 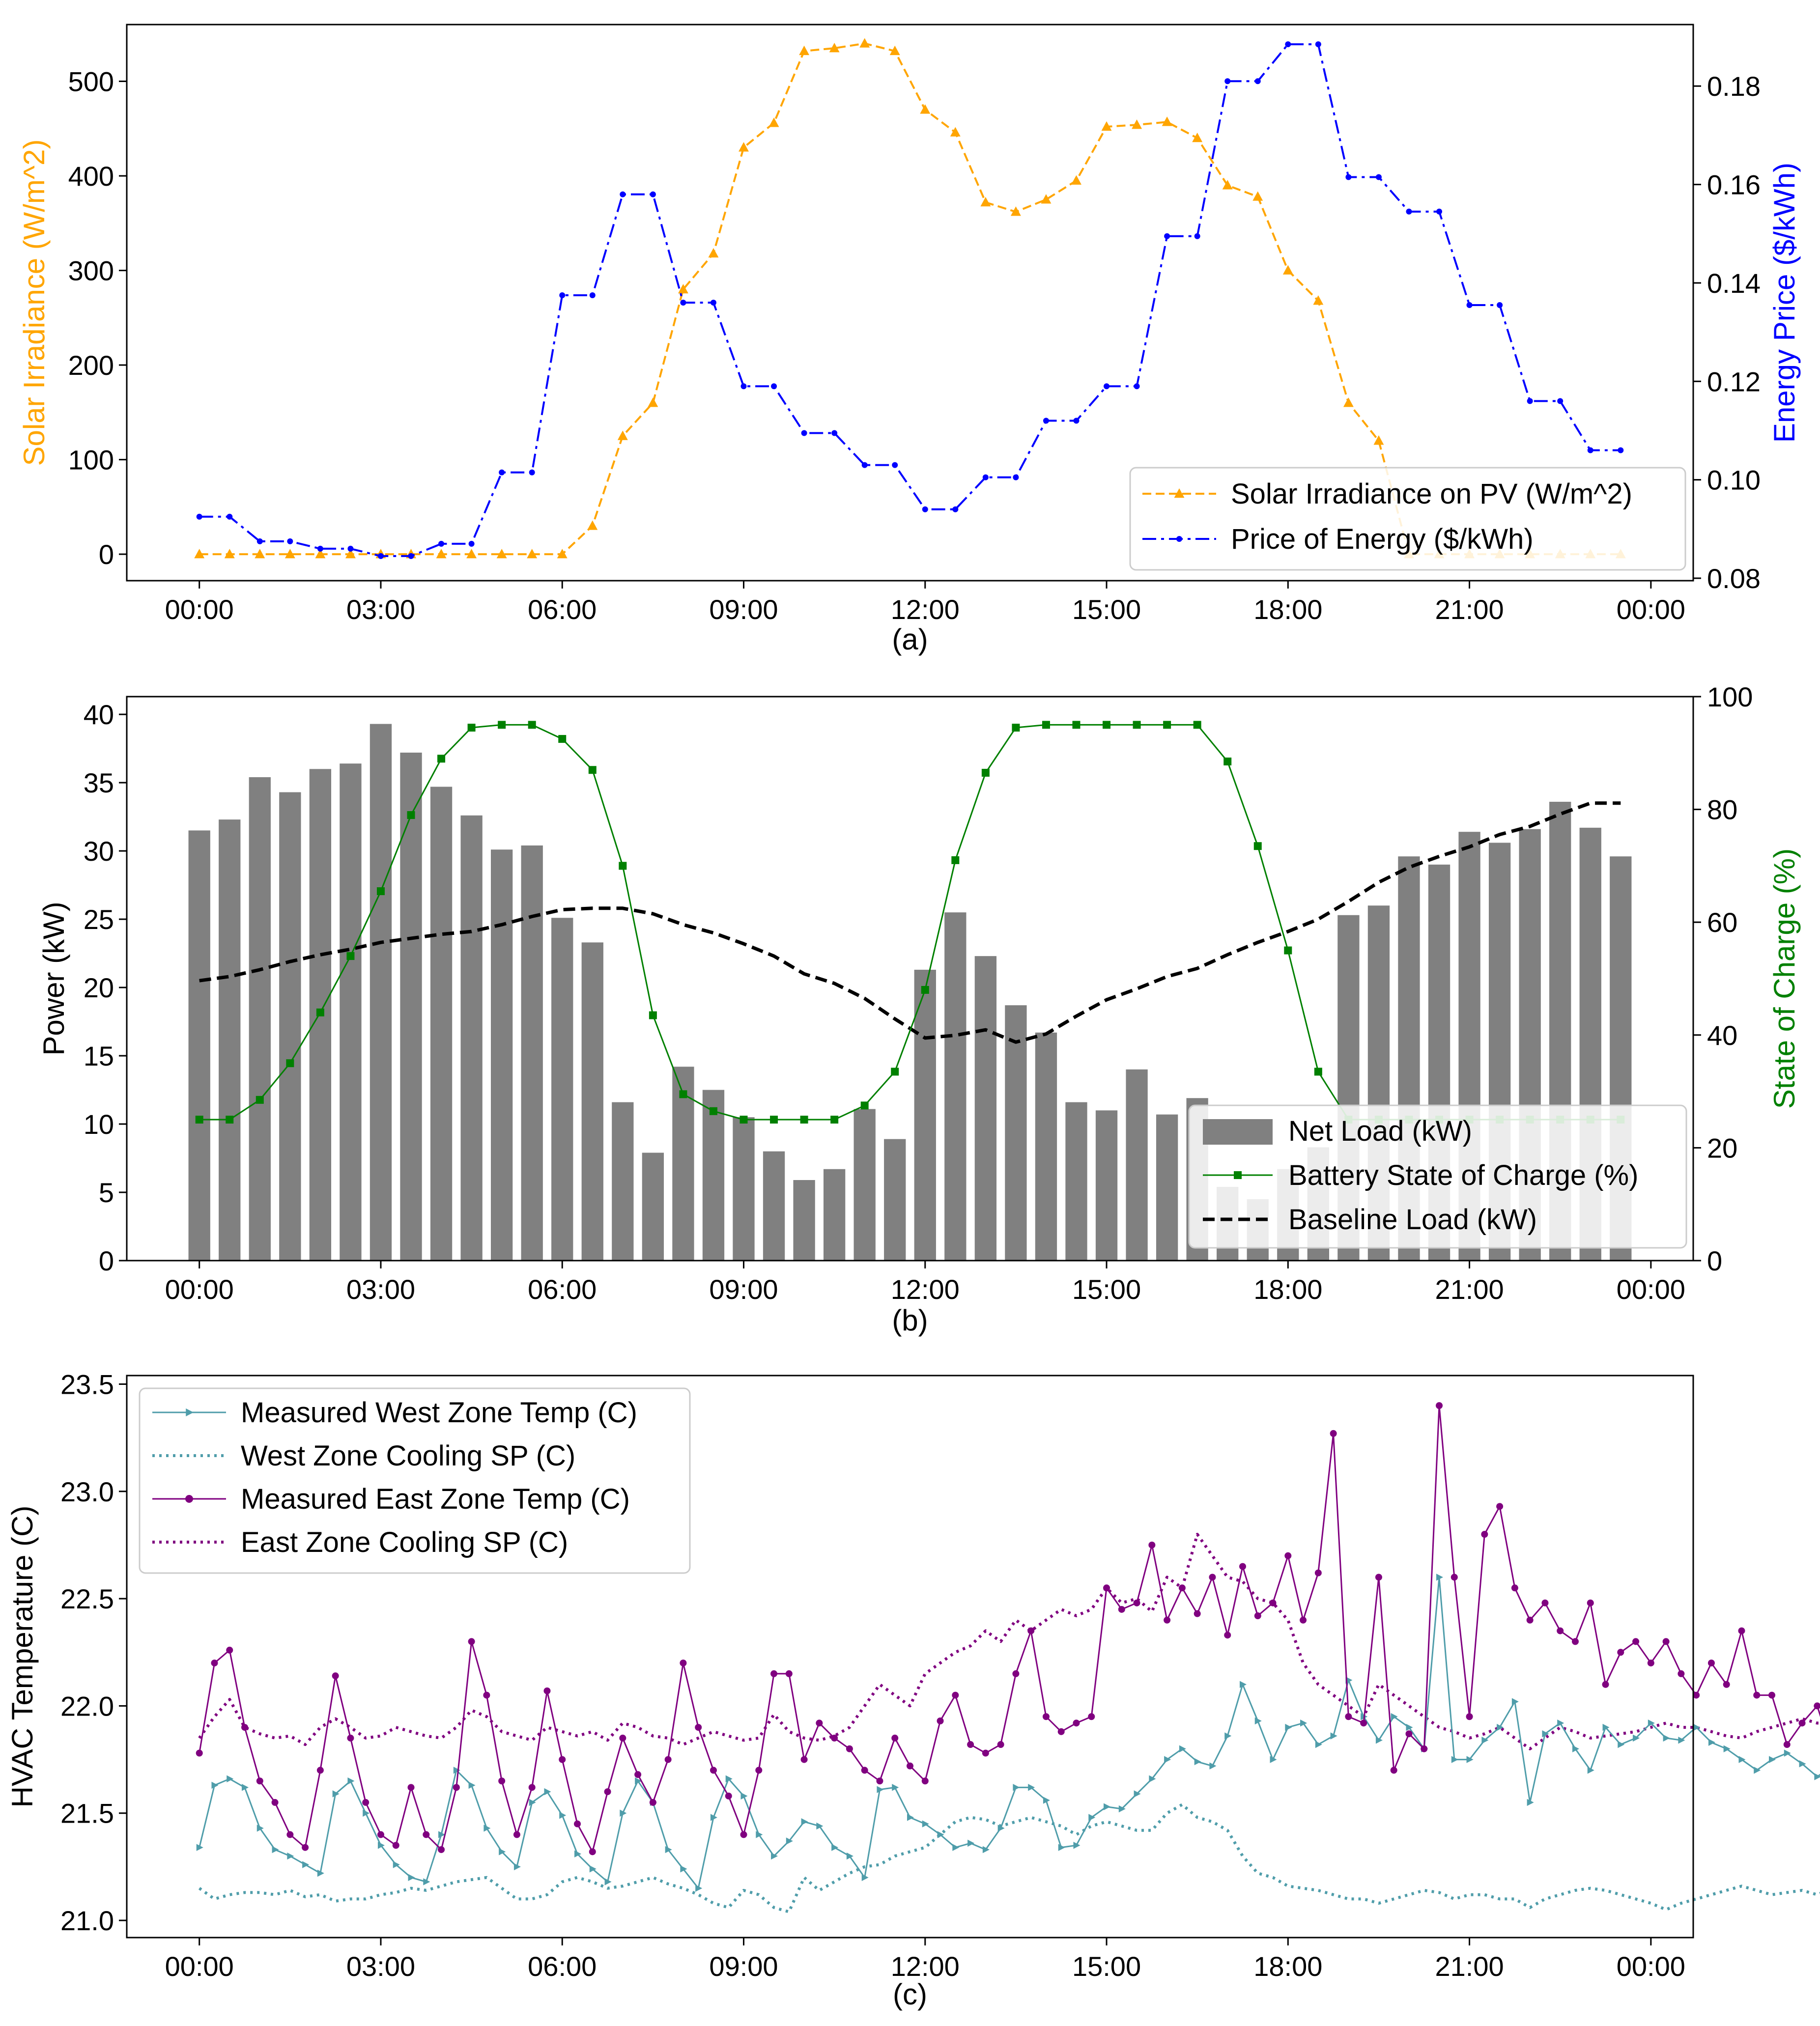 What do you see at coordinates (106, 1192) in the screenshot?
I see `y-left-tick-label: 5` at bounding box center [106, 1192].